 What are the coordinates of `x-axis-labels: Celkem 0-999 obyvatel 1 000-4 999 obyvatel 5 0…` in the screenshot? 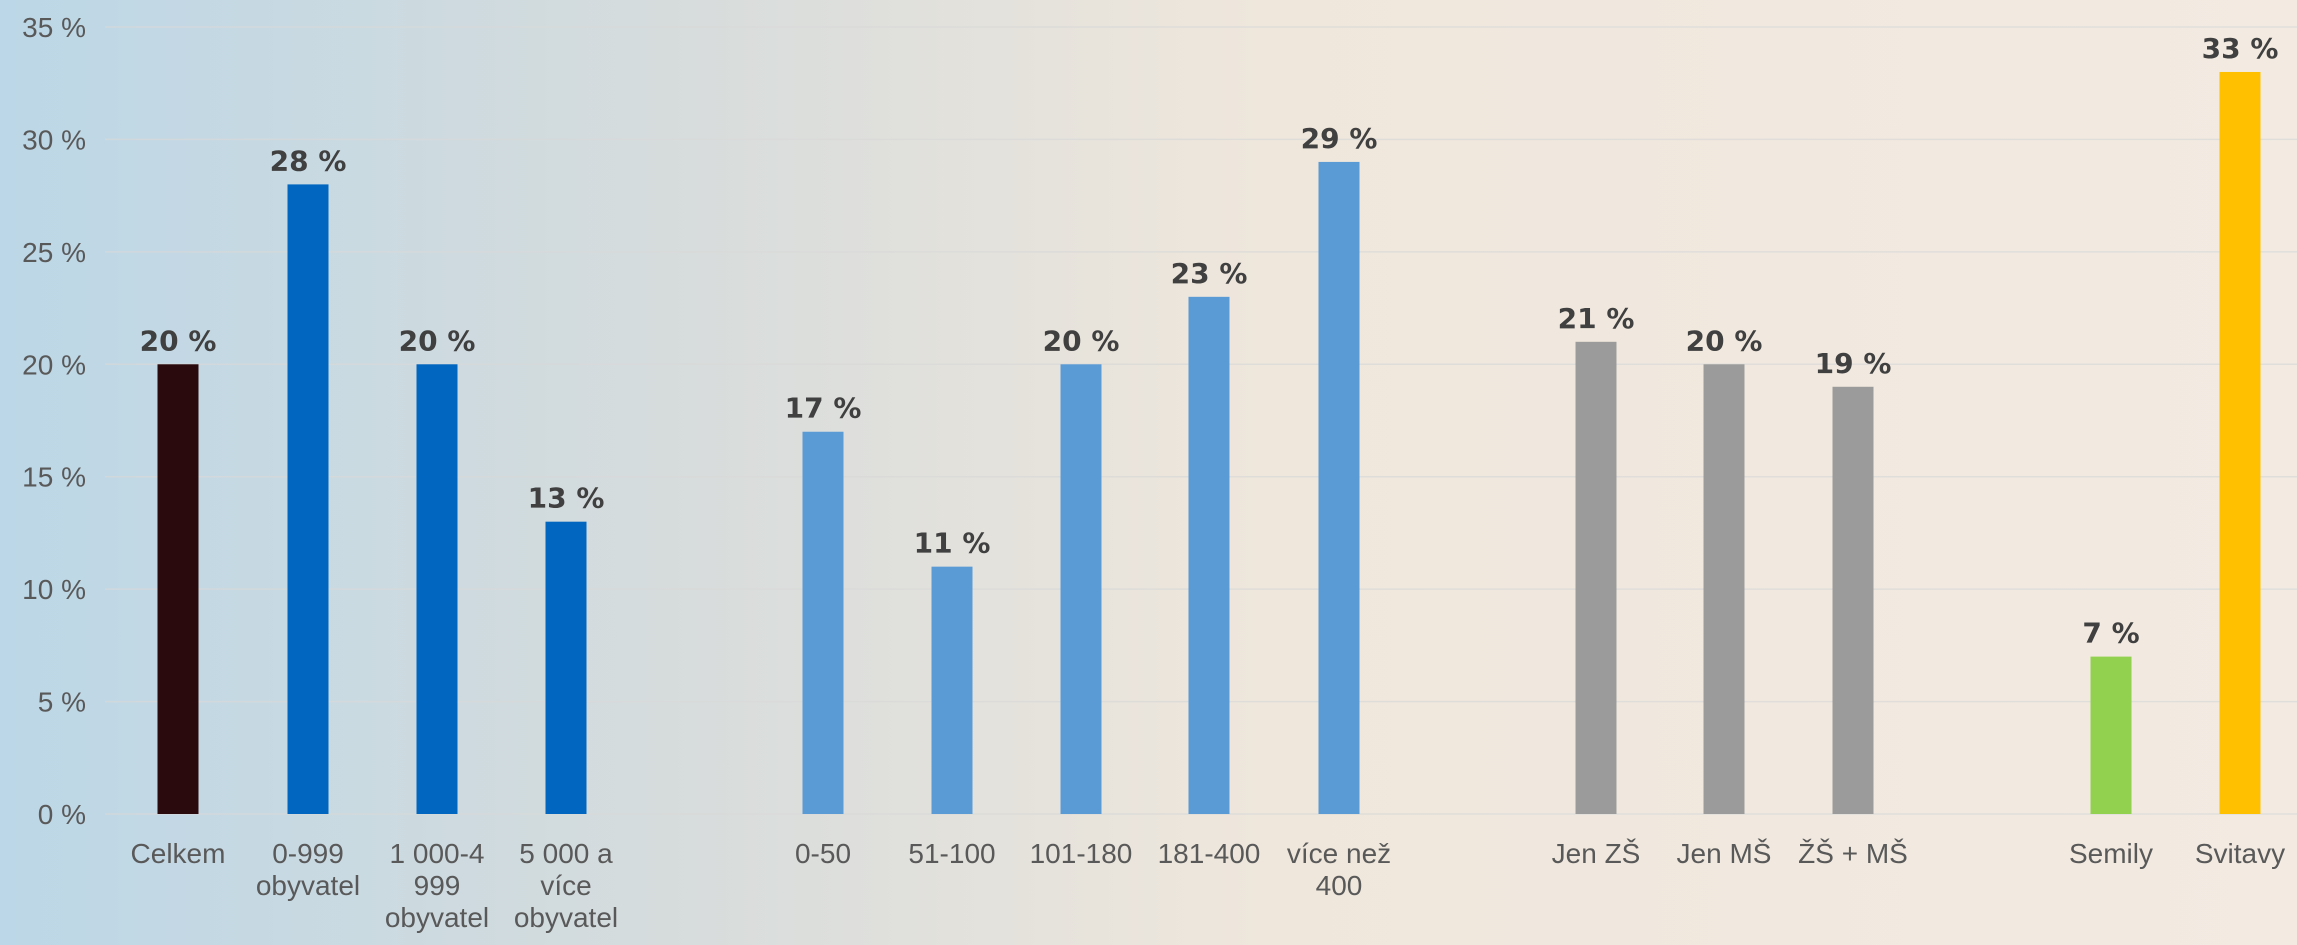 It's located at (1208, 885).